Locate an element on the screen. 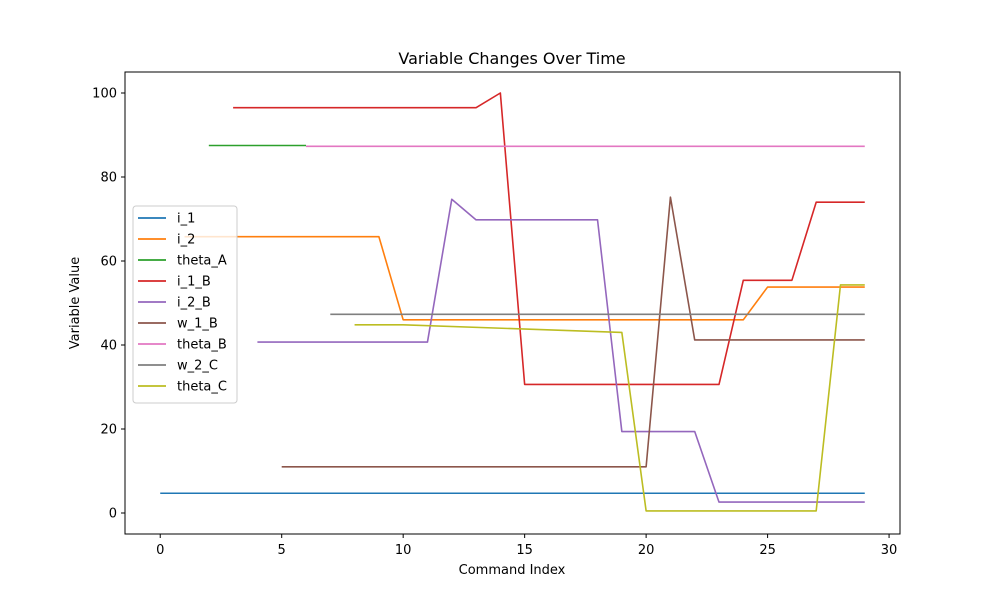  legend-label: i_1 is located at coordinates (186, 219).